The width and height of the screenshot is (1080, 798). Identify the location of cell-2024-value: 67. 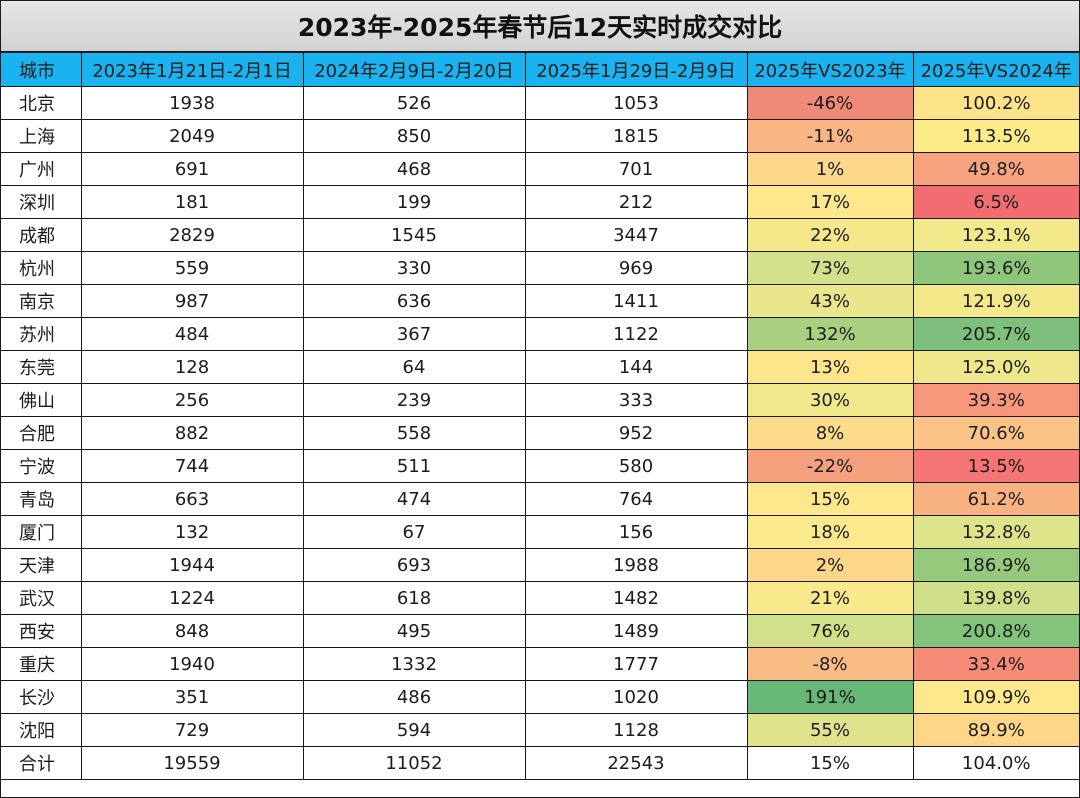
(414, 532).